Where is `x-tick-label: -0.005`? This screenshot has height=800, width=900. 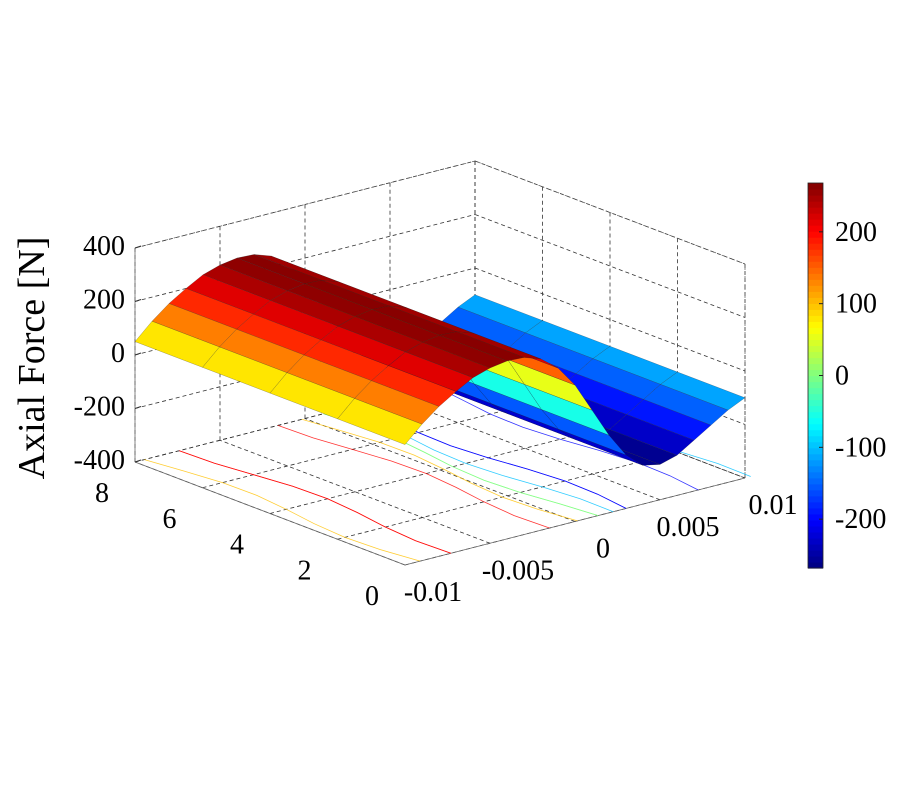
x-tick-label: -0.005 is located at coordinates (518, 570).